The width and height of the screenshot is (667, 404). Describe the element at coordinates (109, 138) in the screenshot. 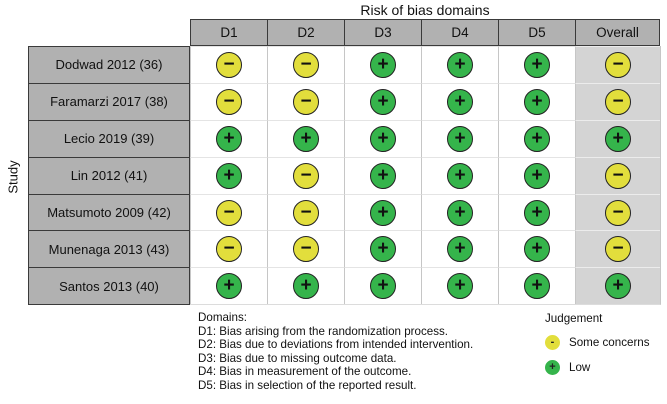

I see `study-label: Lecio 2019 (39)` at that location.